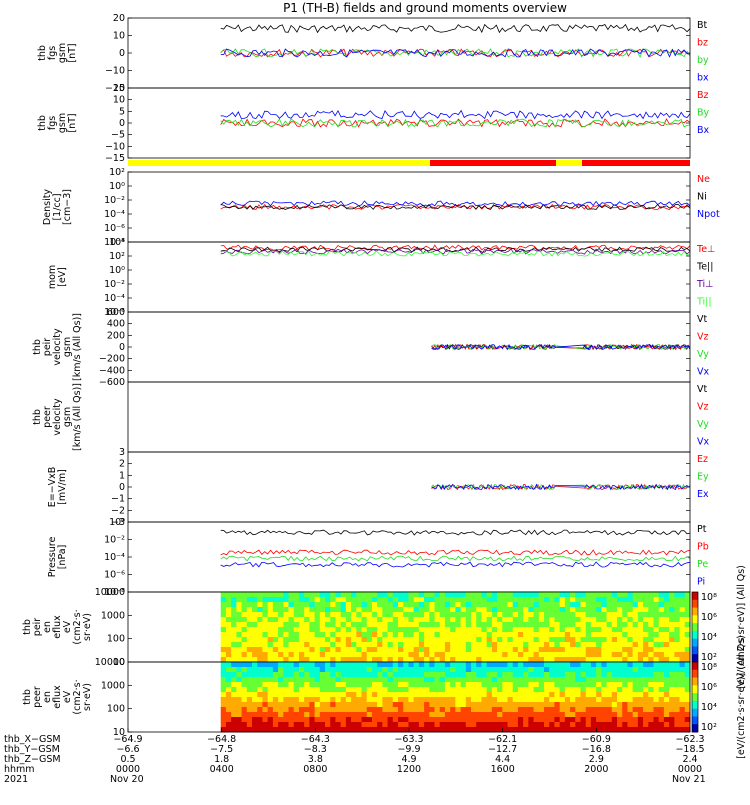  I want to click on status-segment, so click(279, 163).